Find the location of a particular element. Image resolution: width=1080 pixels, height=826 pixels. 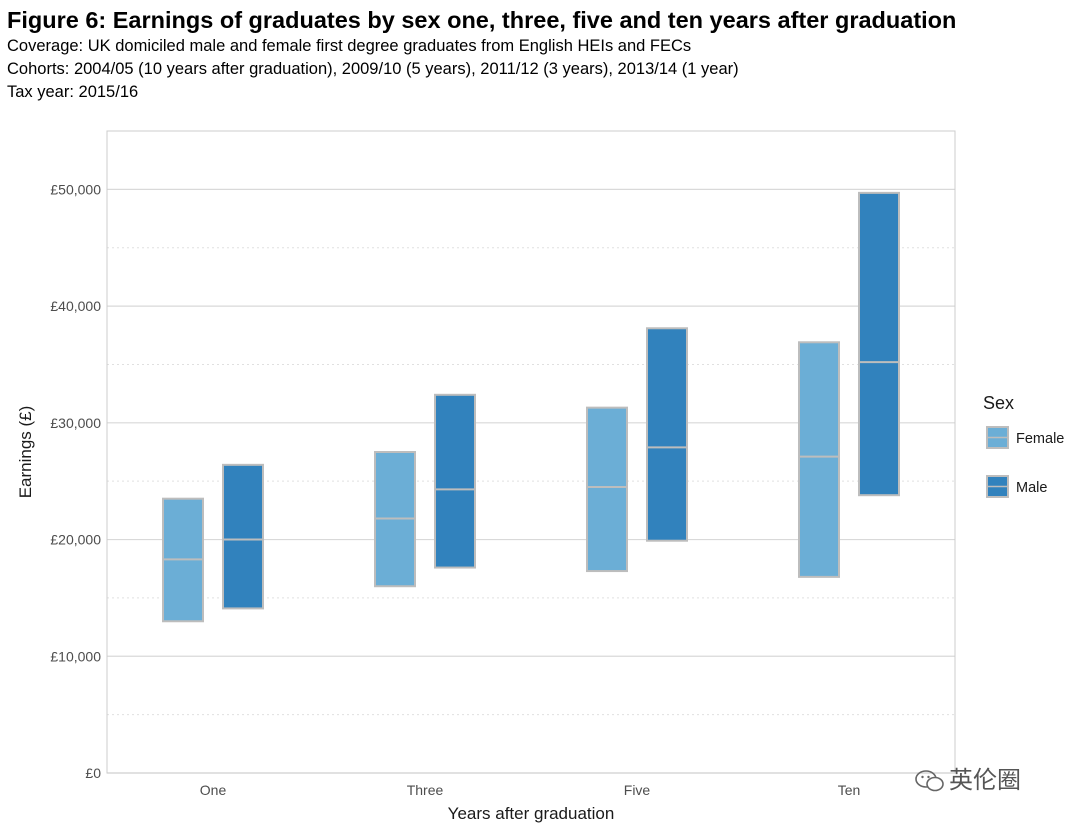

y-tick-label: £40,000 is located at coordinates (75, 306).